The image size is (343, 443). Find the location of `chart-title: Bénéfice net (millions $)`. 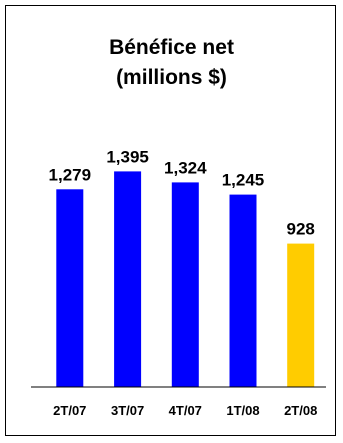

chart-title: Bénéfice net (millions $) is located at coordinates (171, 63).